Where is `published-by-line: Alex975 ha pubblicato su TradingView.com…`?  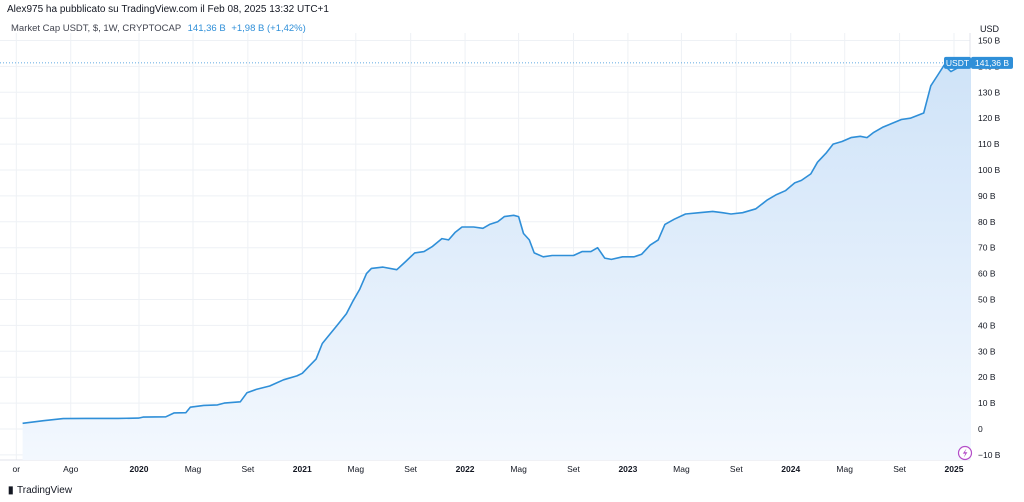 published-by-line: Alex975 ha pubblicato su TradingView.com… is located at coordinates (168, 9).